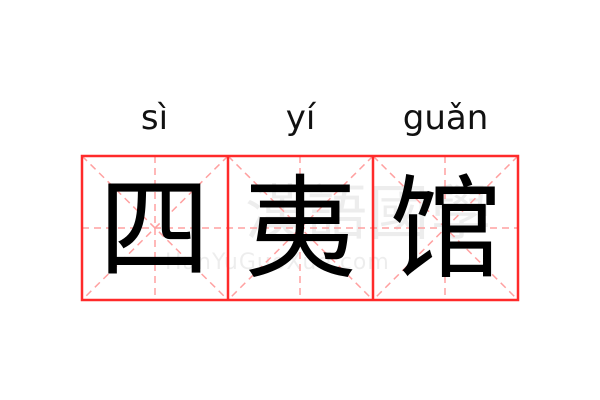 The image size is (600, 400). What do you see at coordinates (300, 118) in the screenshot?
I see `pinyin-2: yí` at bounding box center [300, 118].